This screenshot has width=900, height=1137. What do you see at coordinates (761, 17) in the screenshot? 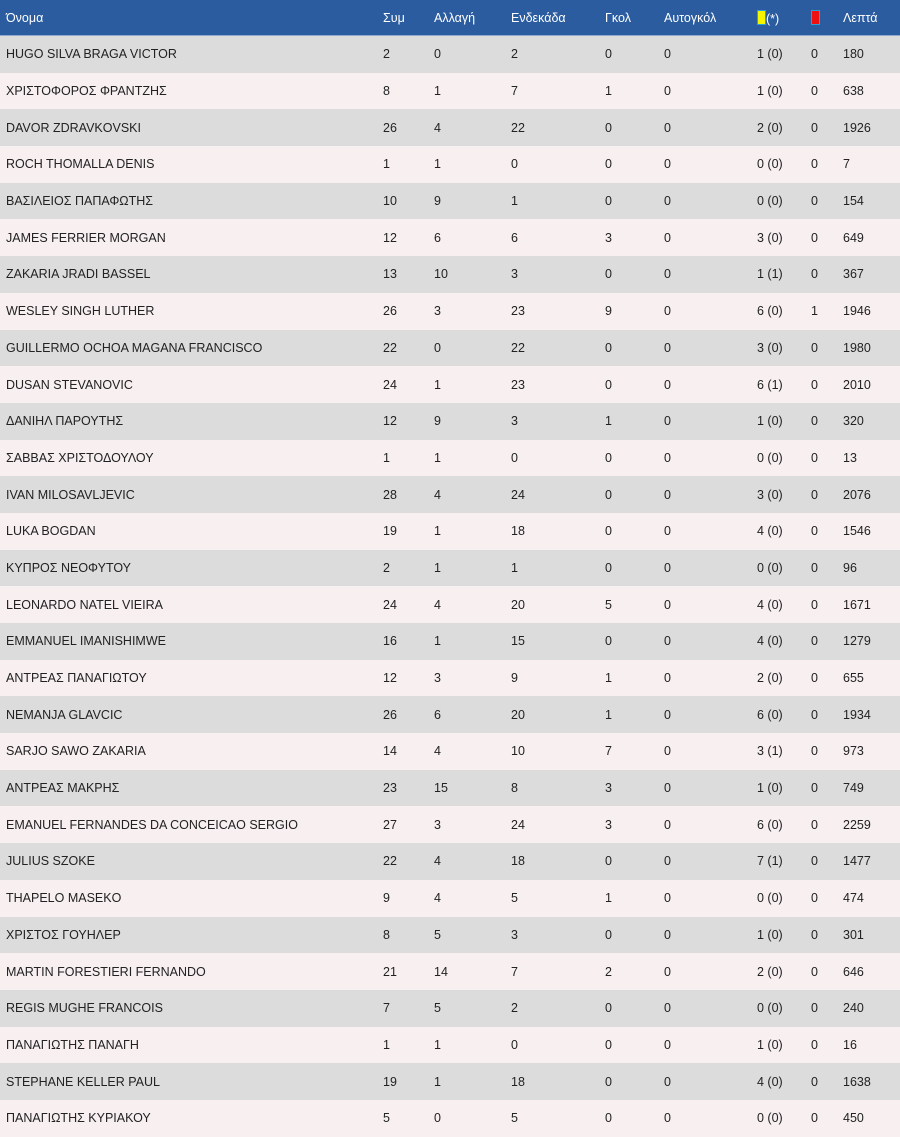
I see `yellow-card-icon` at bounding box center [761, 17].